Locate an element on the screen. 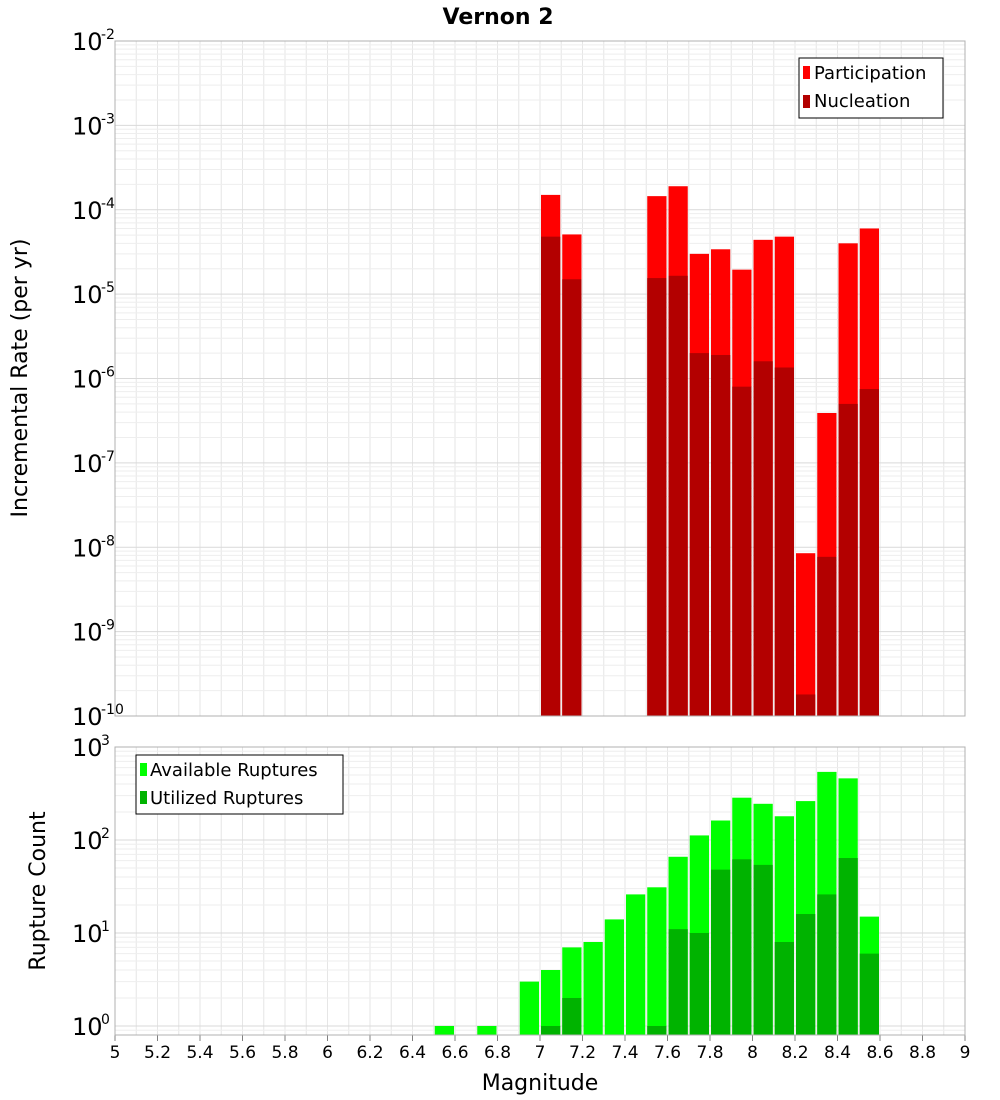  x-tick-label: 5.2 is located at coordinates (157, 1053).